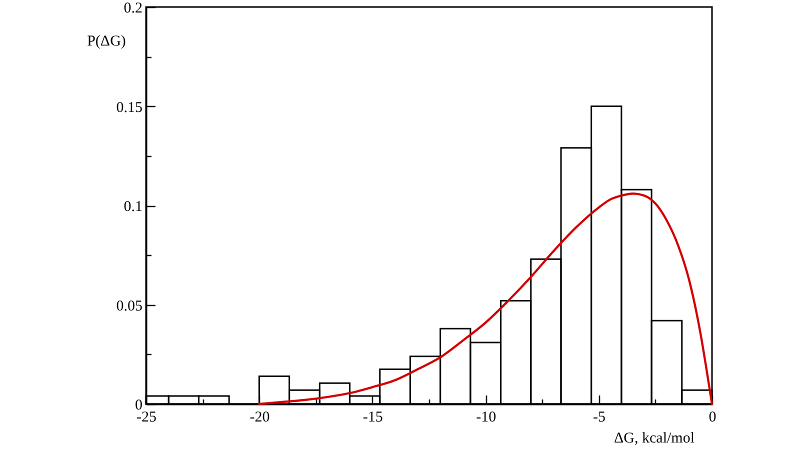 Image resolution: width=800 pixels, height=450 pixels. What do you see at coordinates (654, 438) in the screenshot?
I see `x-axis-title: ΔG, kcal/mol` at bounding box center [654, 438].